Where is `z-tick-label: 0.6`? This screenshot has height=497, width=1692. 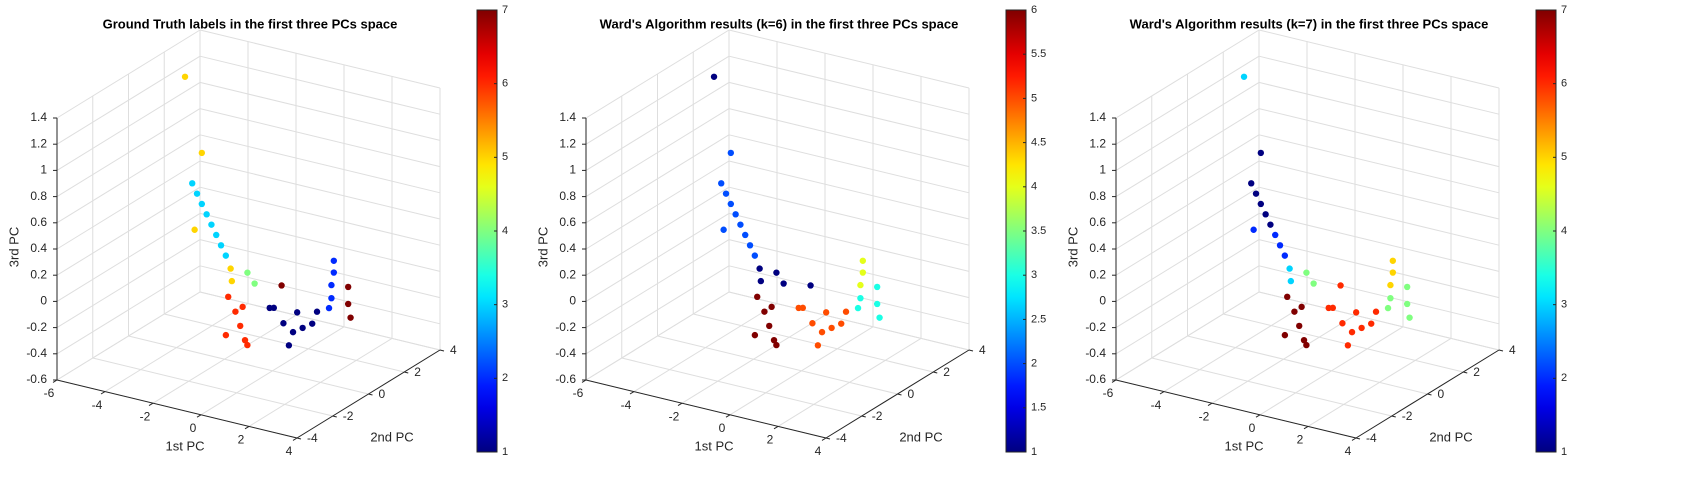 z-tick-label: 0.6 is located at coordinates (567, 222).